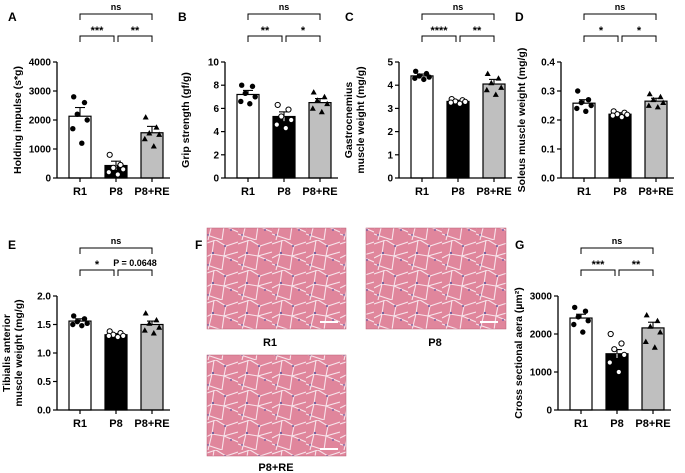 Image resolution: width=685 pixels, height=473 pixels. Describe the element at coordinates (390, 86) in the screenshot. I see `y-tick-label: 4` at that location.